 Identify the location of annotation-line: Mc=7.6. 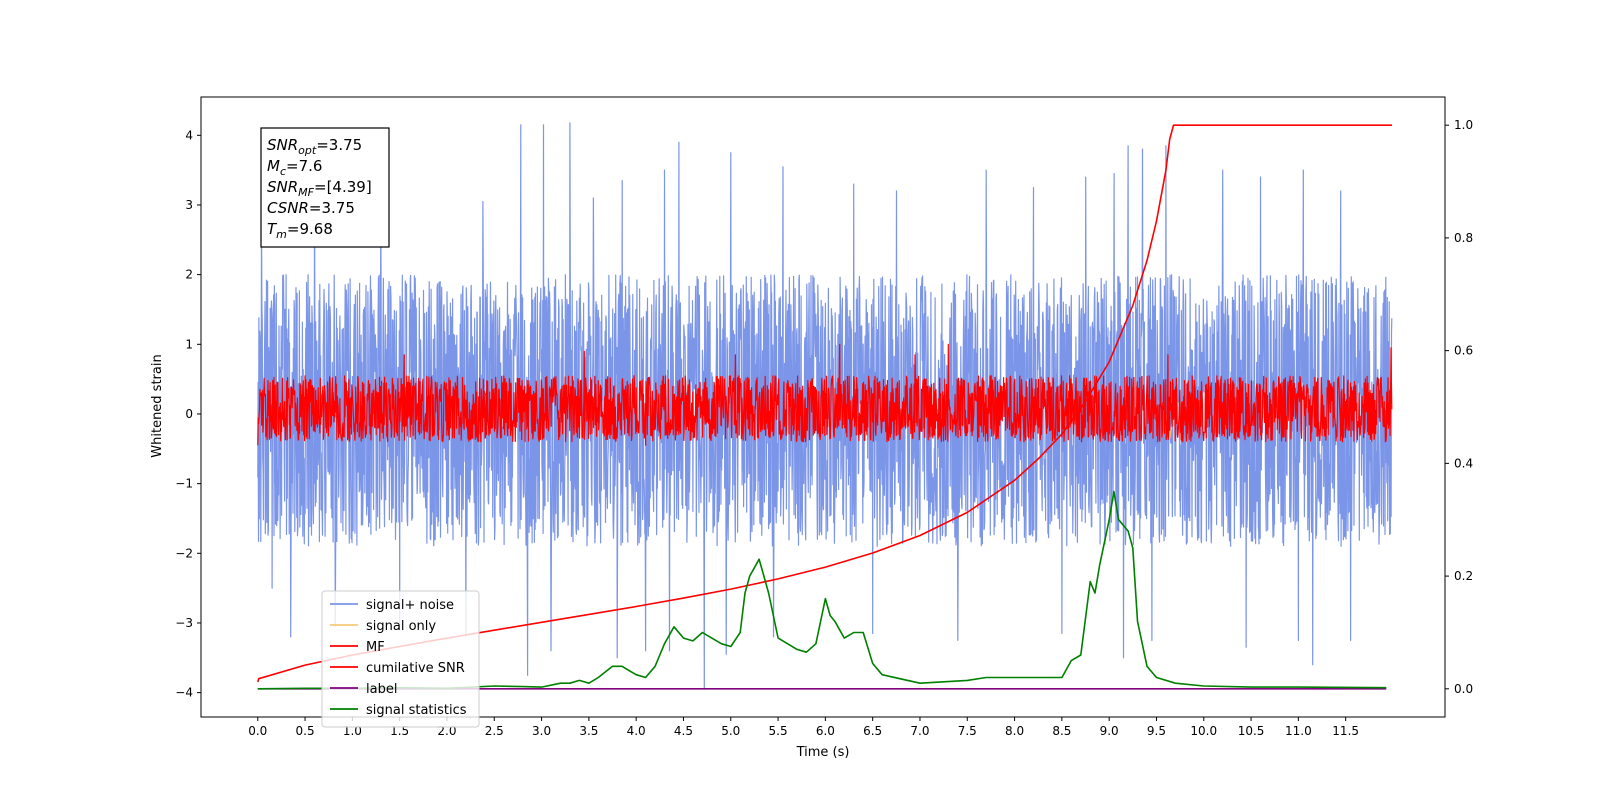
(294, 167).